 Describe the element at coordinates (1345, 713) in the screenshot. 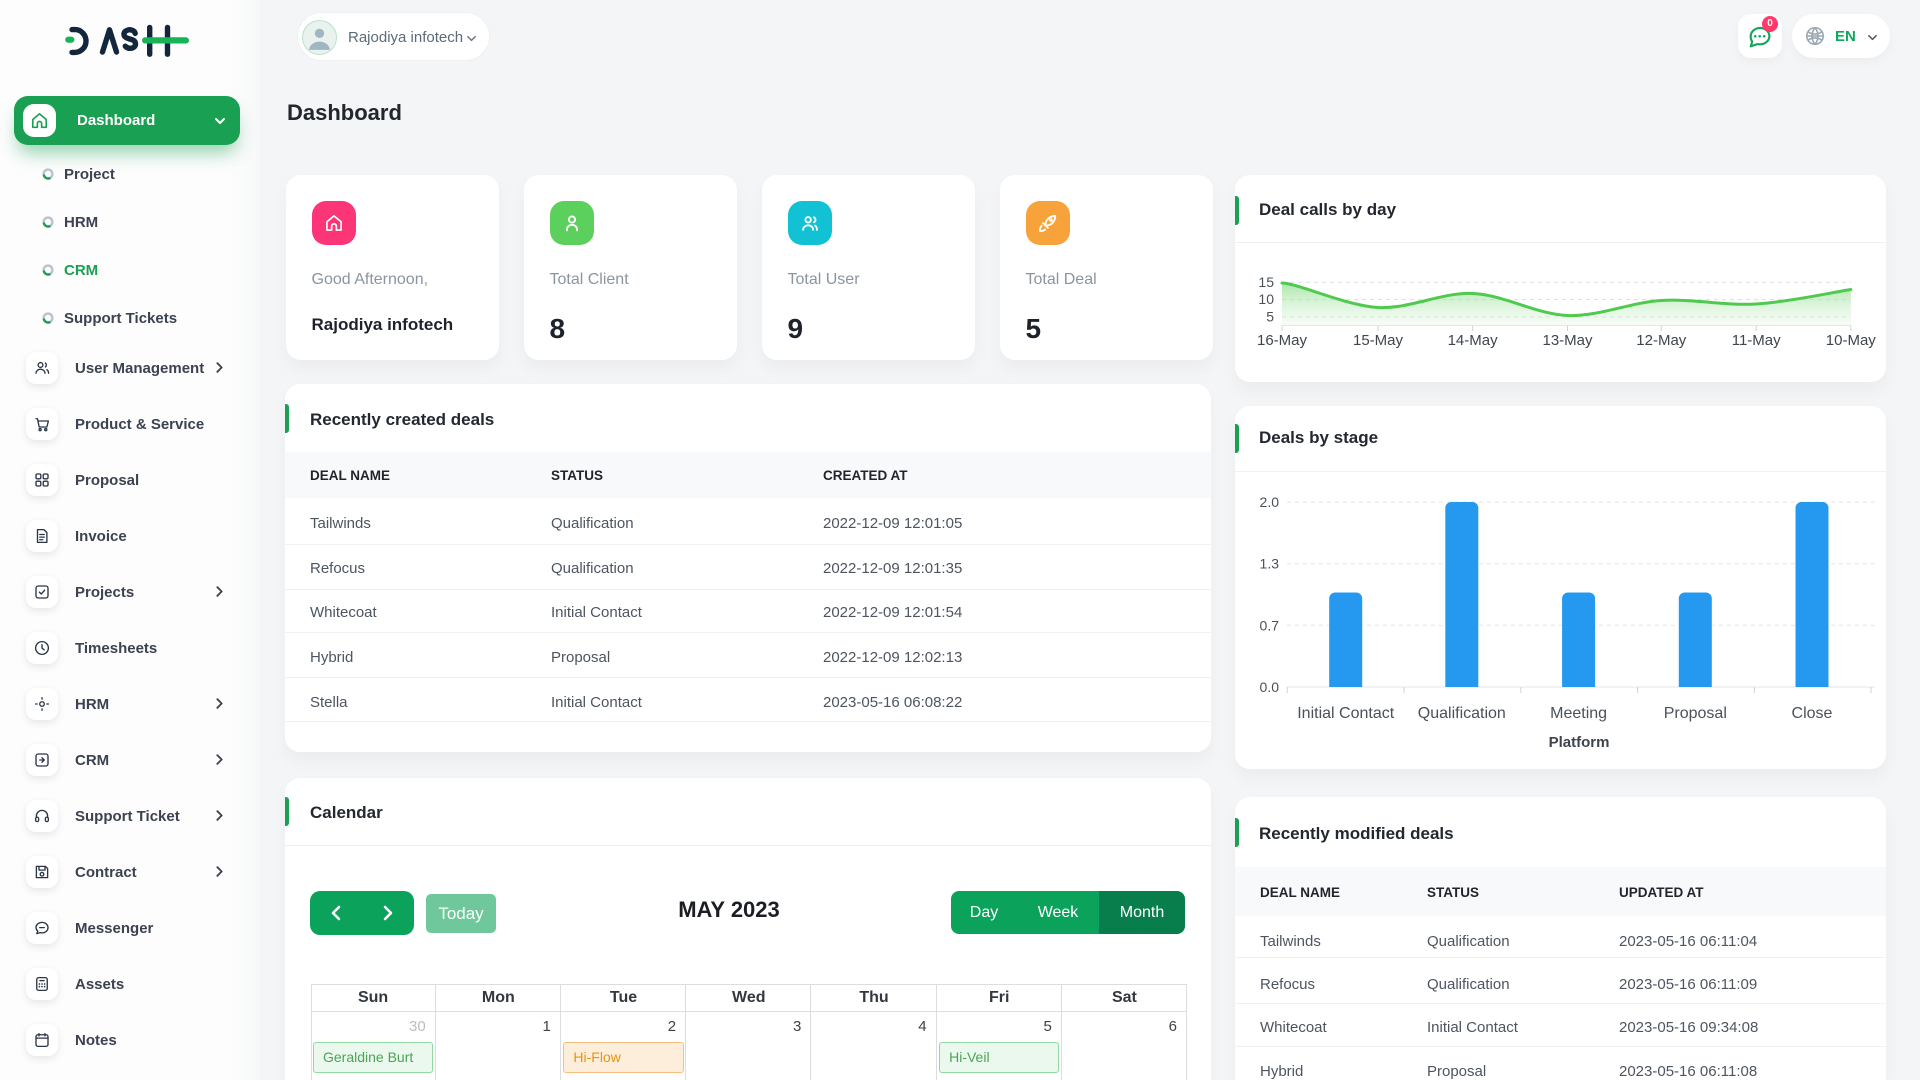

I see `svg-text: Initial Contact` at that location.